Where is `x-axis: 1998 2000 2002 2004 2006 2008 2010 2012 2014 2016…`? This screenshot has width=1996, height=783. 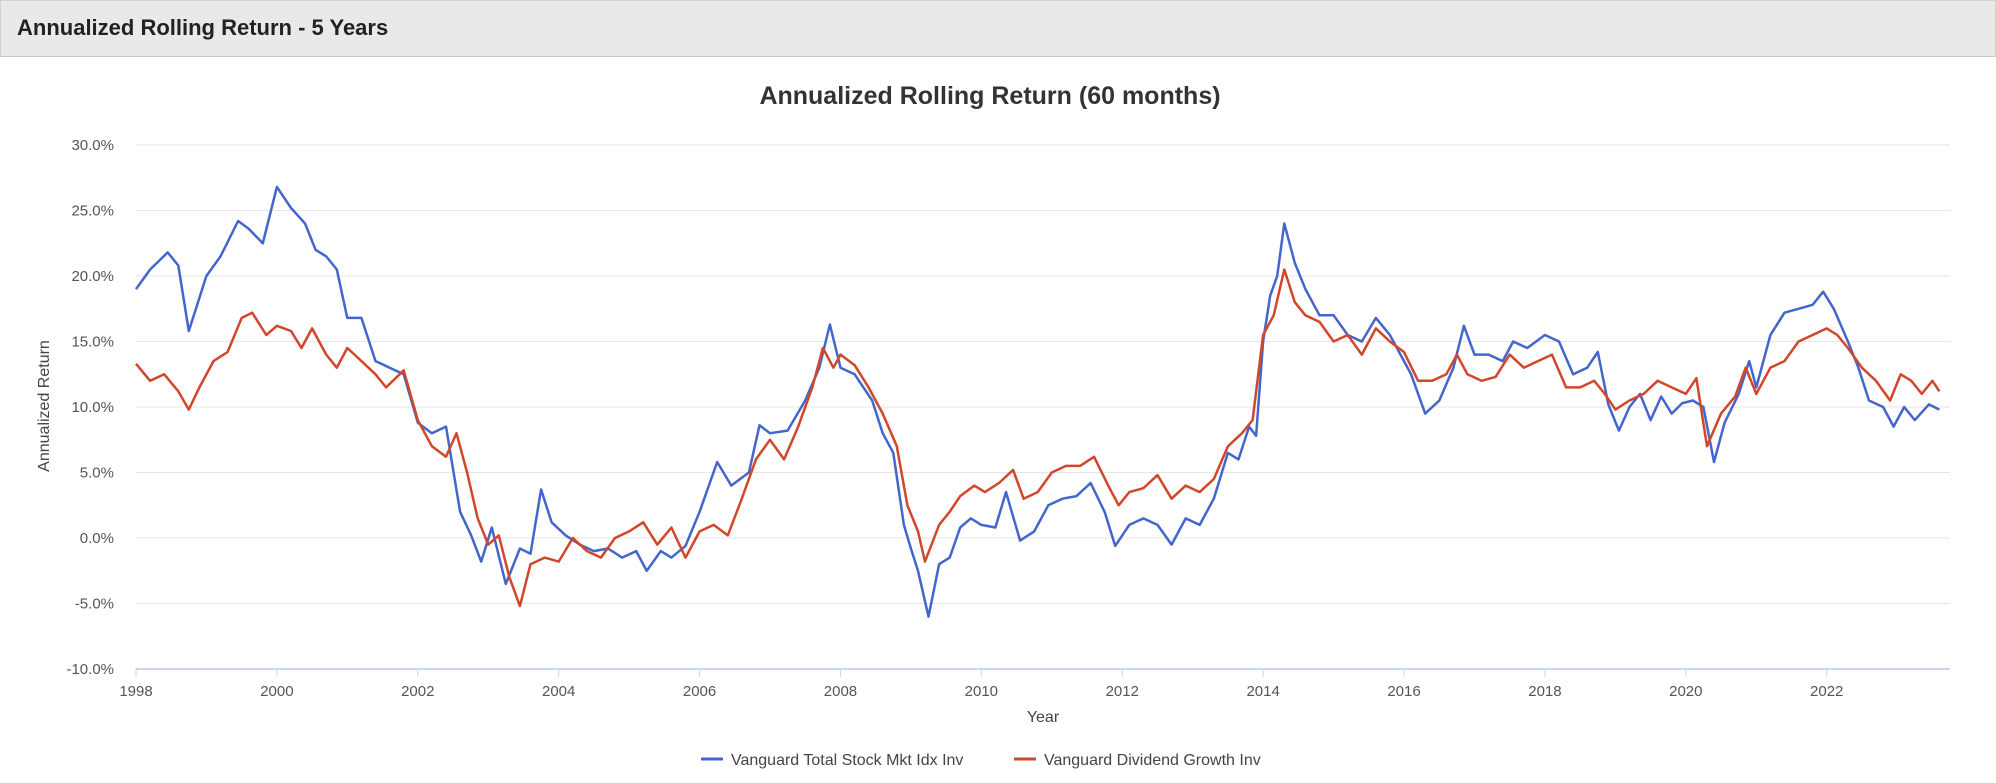
x-axis: 1998 2000 2002 2004 2006 2008 2010 2012 2014 2016… is located at coordinates (1034, 684).